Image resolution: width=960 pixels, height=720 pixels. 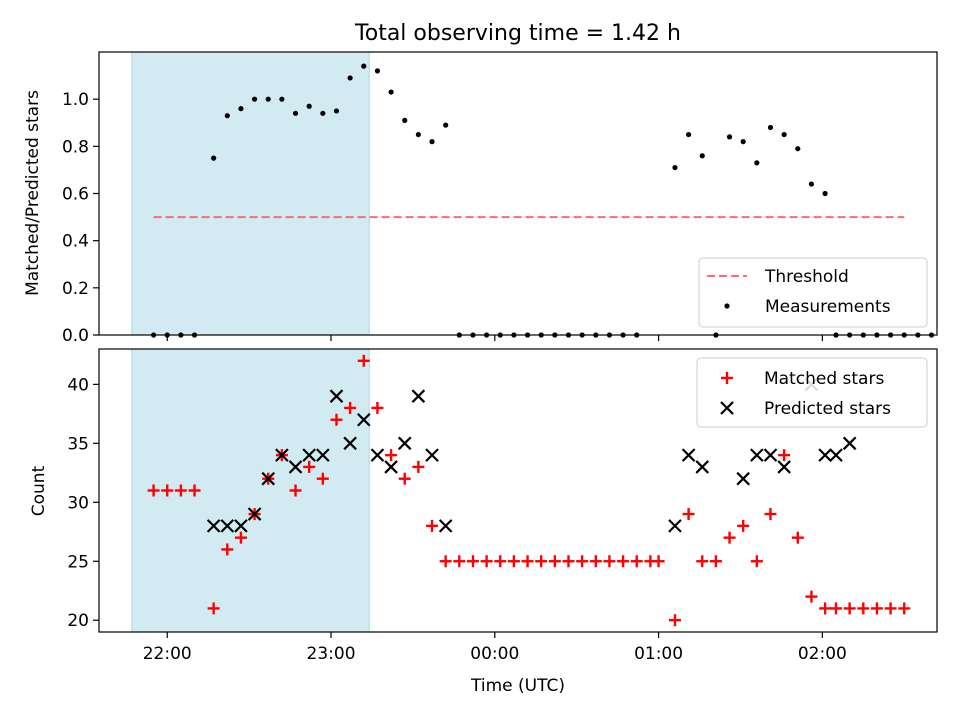 What do you see at coordinates (75, 147) in the screenshot?
I see `svg-text: 0.8` at bounding box center [75, 147].